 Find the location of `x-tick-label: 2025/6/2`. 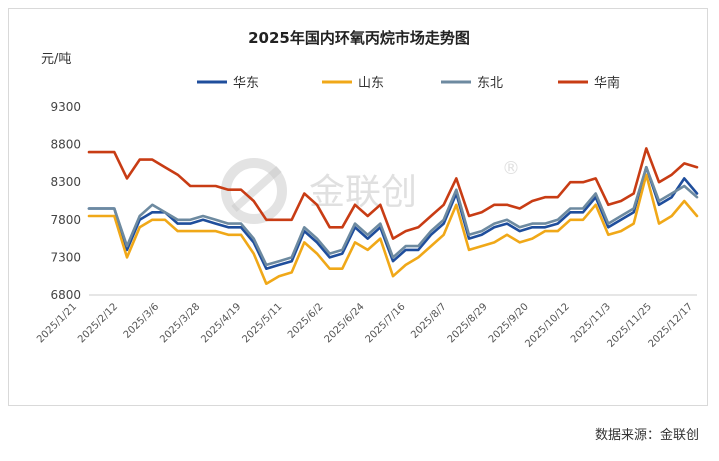

x-tick-label: 2025/6/2 is located at coordinates (306, 321).